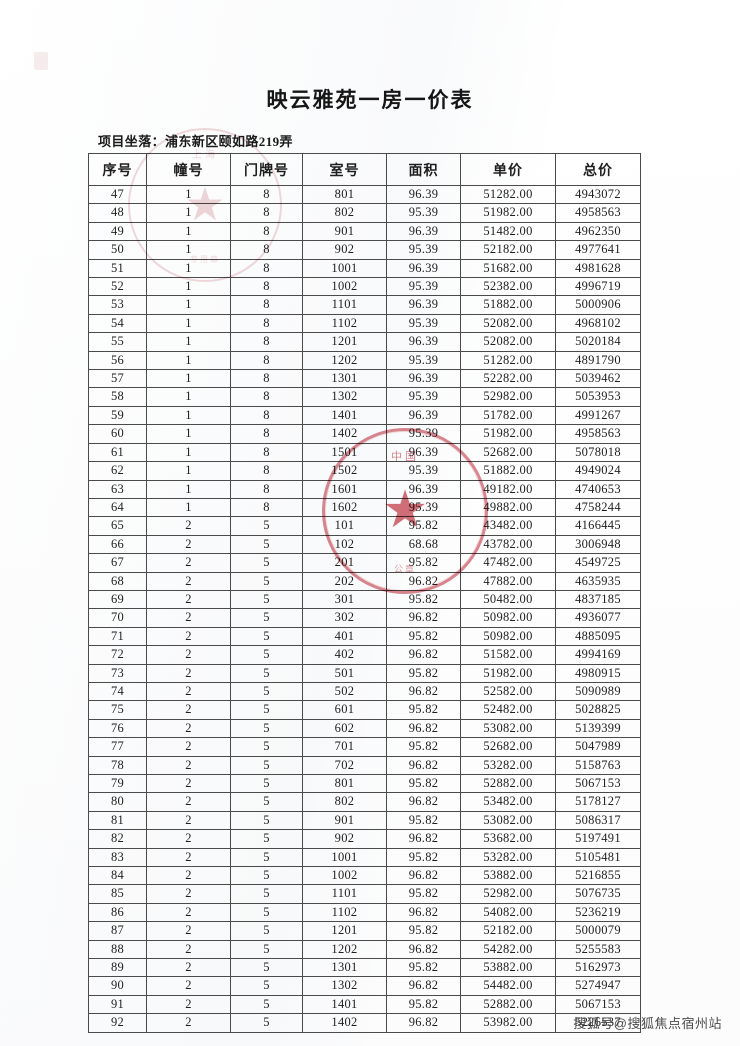  I want to click on cell-seq: 65, so click(117, 526).